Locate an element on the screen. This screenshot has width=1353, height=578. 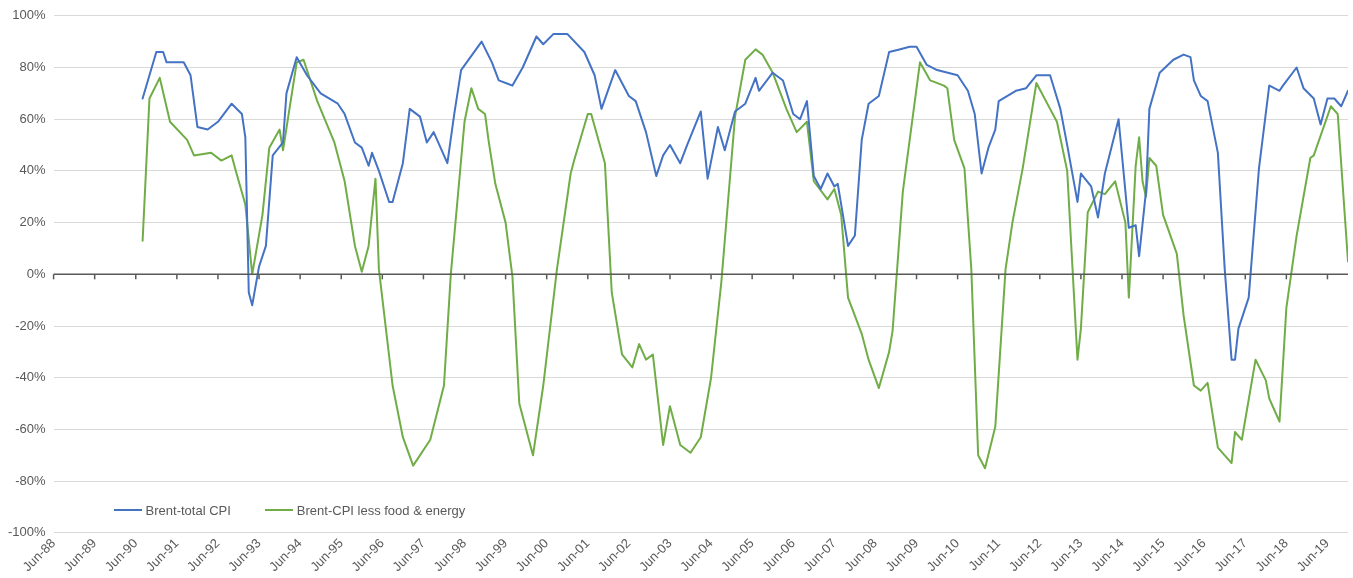
y-tick-label: -60% is located at coordinates (31, 429).